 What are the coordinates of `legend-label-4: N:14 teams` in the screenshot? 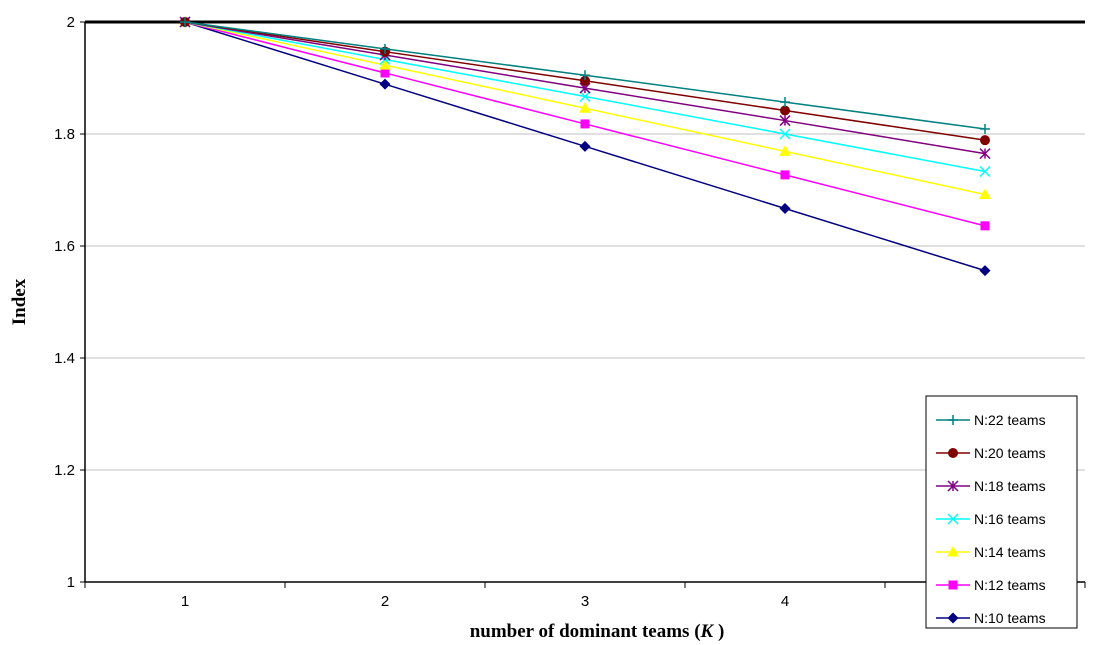 It's located at (1010, 552).